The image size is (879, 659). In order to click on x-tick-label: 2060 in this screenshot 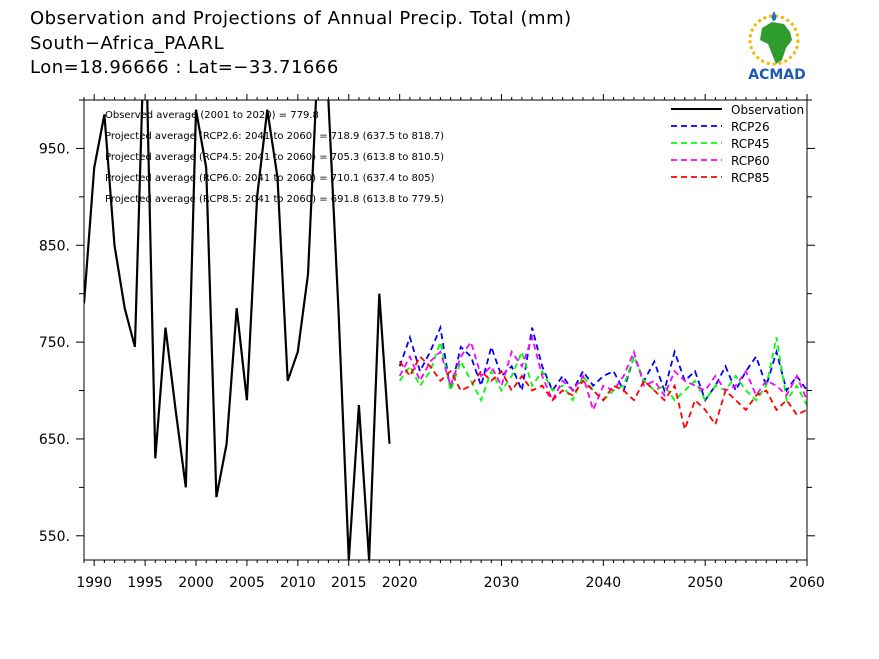, I will do `click(807, 583)`.